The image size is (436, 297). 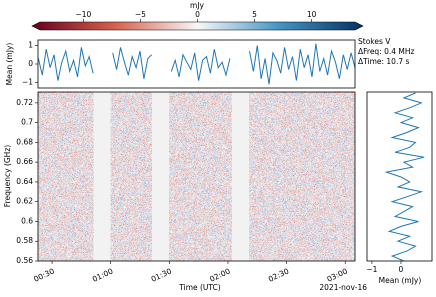 I want to click on x-tick-label: 01:30, so click(x=162, y=274).